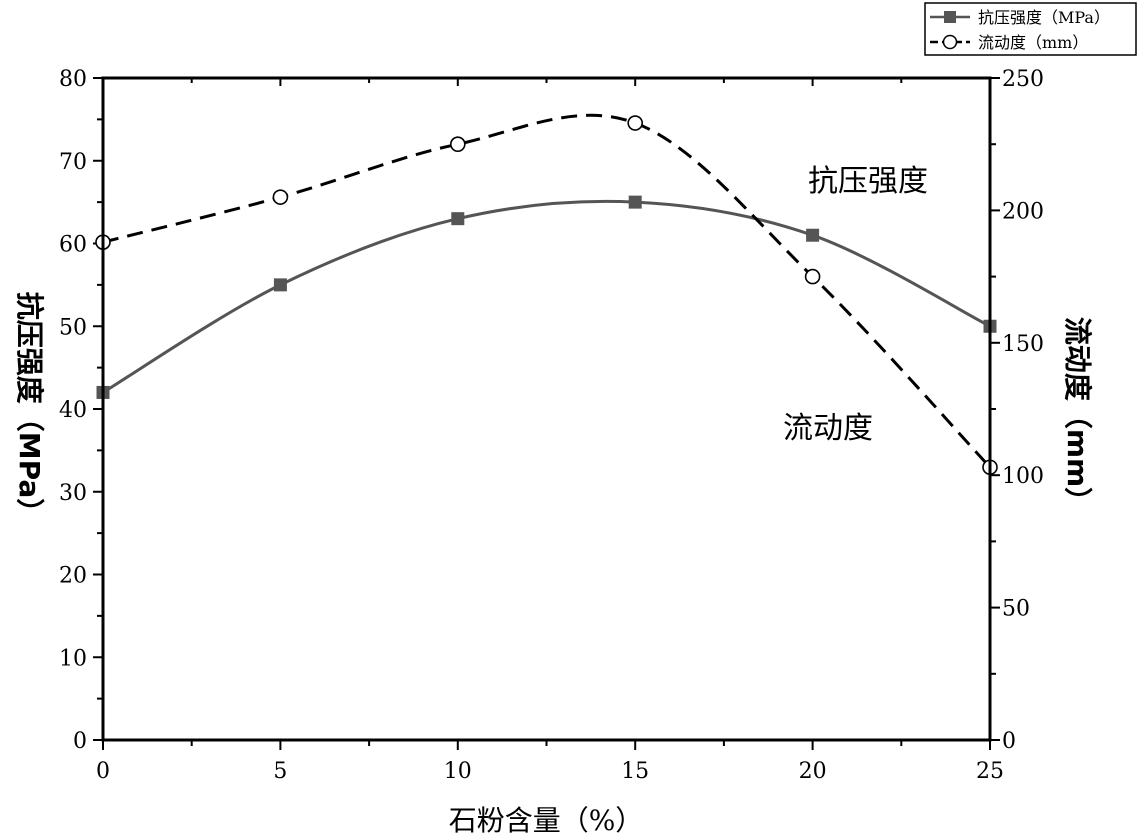 This screenshot has width=1139, height=839. What do you see at coordinates (80, 741) in the screenshot?
I see `y-left-tick-label: 0` at bounding box center [80, 741].